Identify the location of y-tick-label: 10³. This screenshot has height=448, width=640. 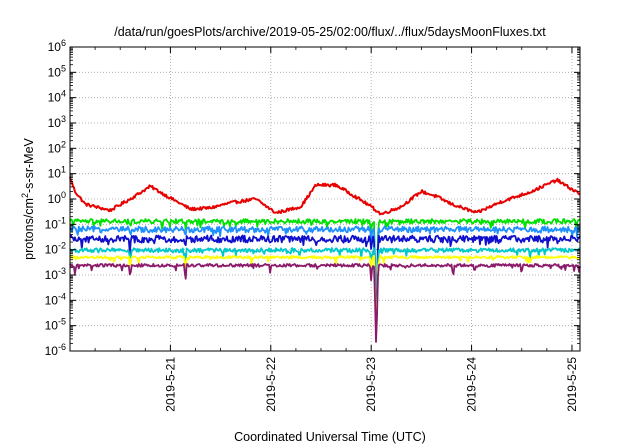
(57, 122).